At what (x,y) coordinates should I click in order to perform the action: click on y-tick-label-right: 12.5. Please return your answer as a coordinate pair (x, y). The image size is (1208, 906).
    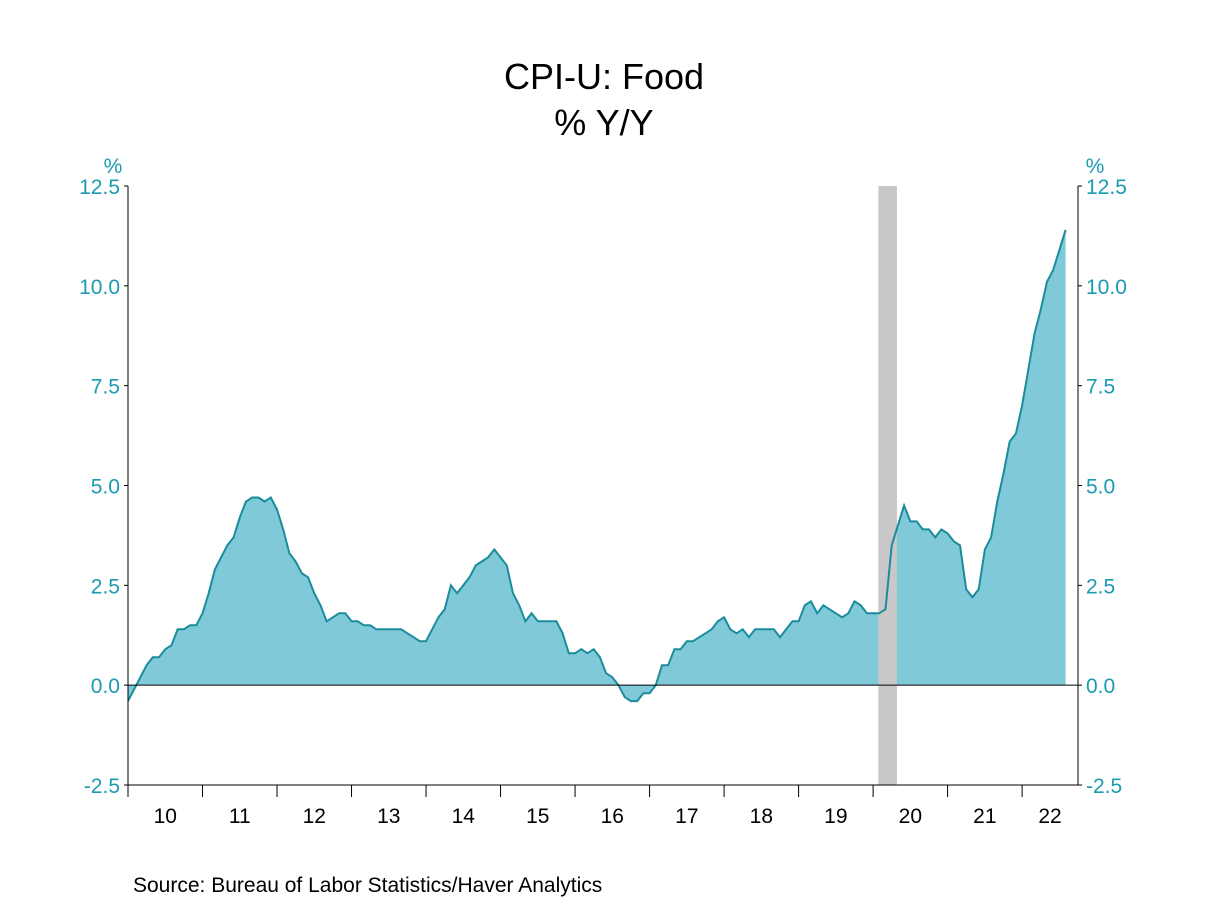
    Looking at the image, I should click on (1106, 187).